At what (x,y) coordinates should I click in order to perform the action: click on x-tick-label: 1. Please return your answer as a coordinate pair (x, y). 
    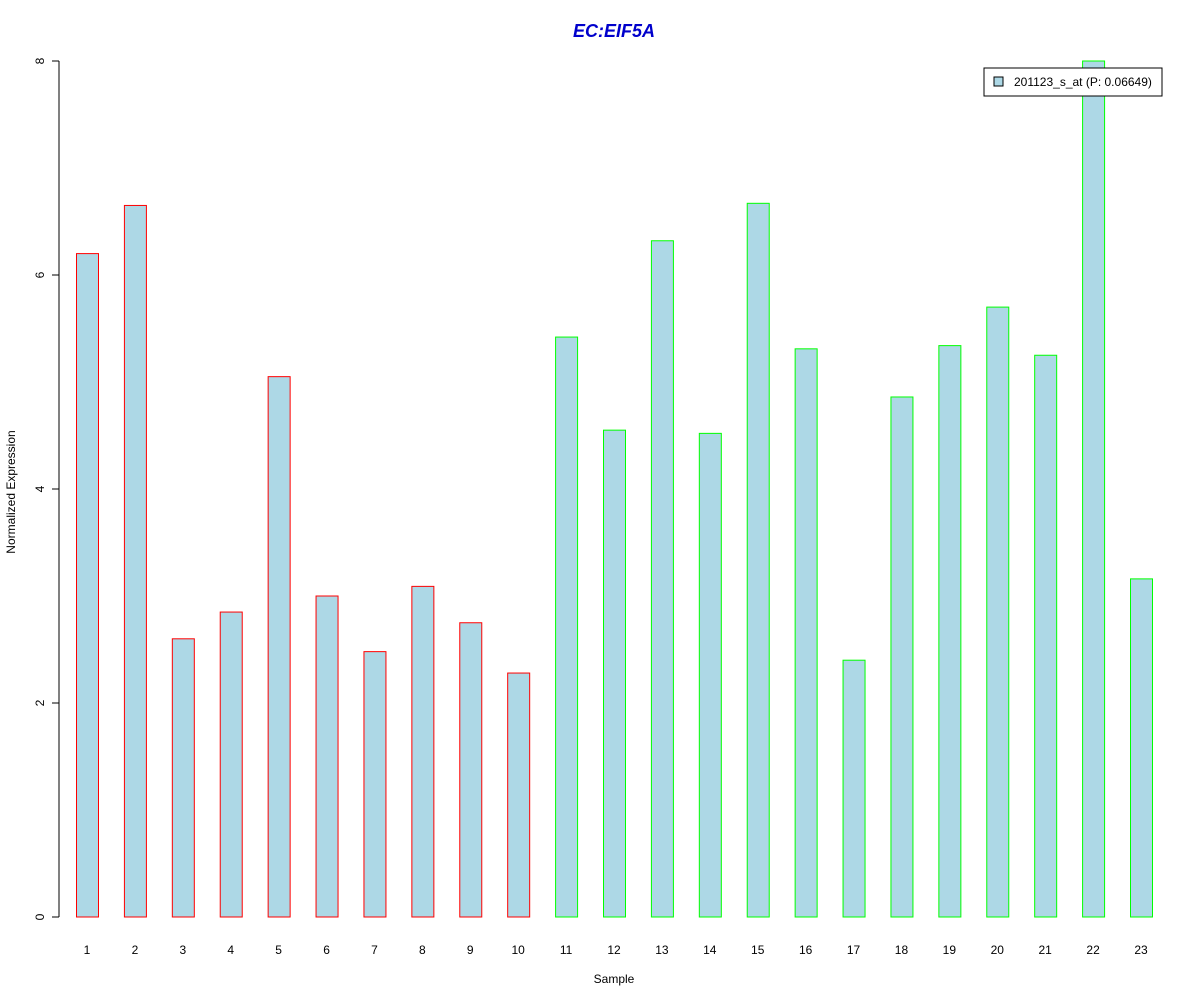
    Looking at the image, I should click on (87, 950).